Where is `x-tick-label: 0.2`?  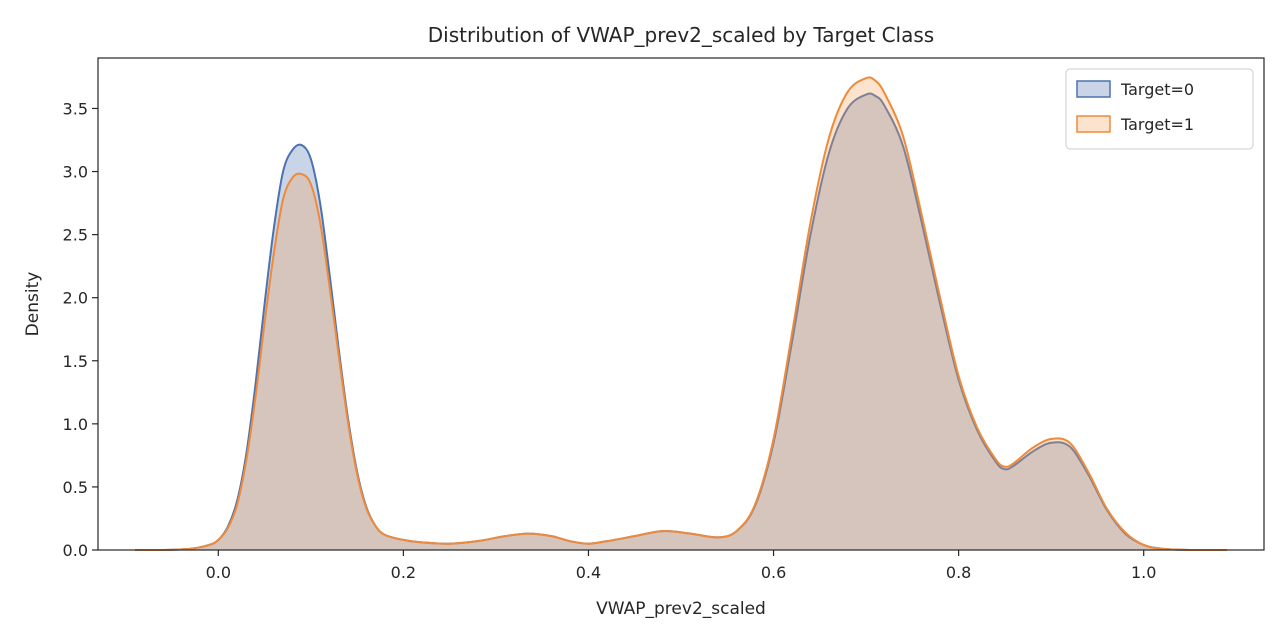 x-tick-label: 0.2 is located at coordinates (403, 572).